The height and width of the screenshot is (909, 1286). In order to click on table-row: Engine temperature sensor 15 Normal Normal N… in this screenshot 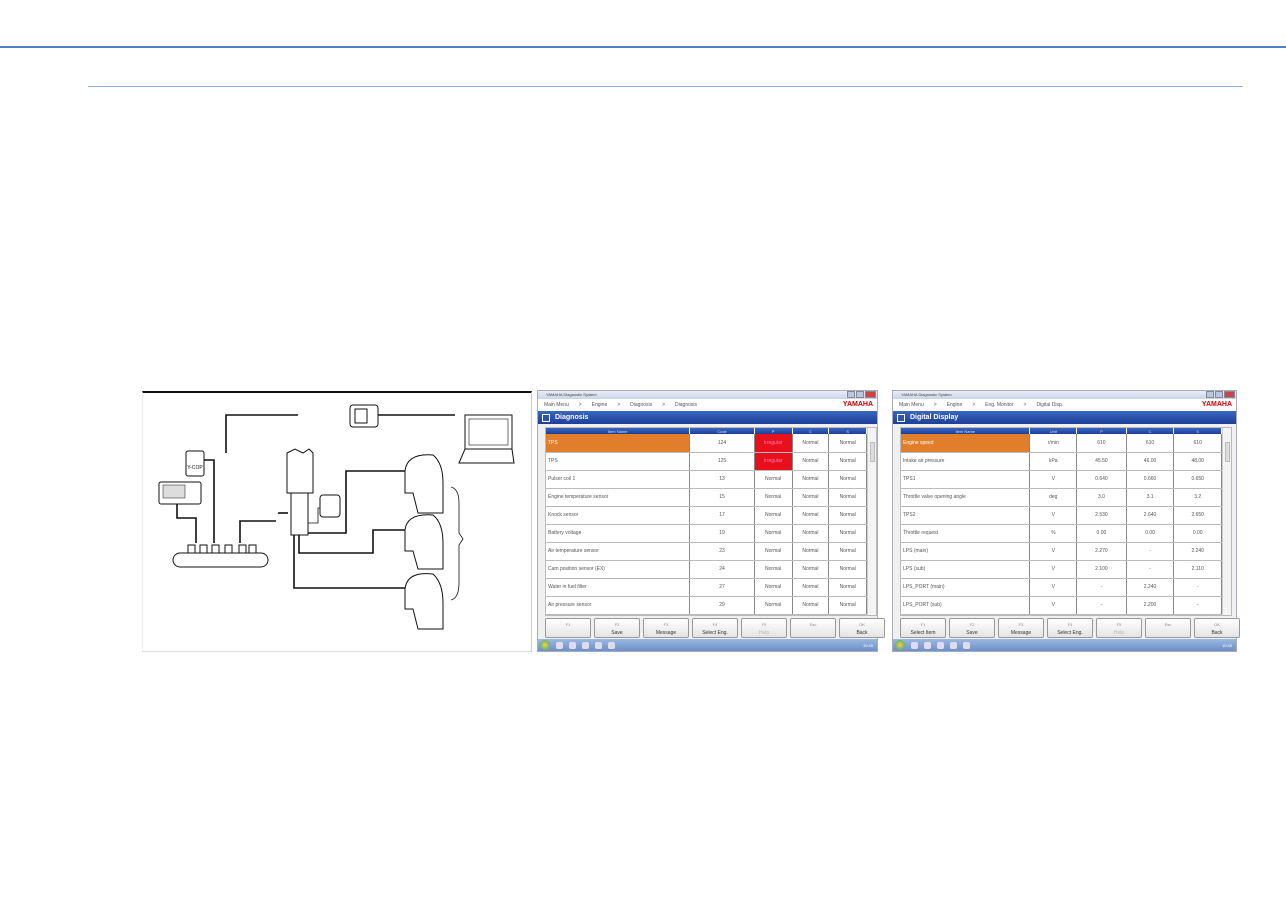, I will do `click(711, 497)`.